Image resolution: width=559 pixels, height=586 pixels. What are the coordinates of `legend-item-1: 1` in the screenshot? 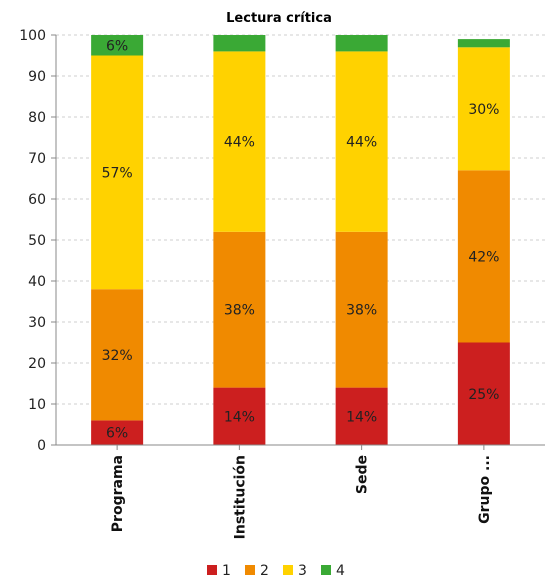 It's located at (219, 571).